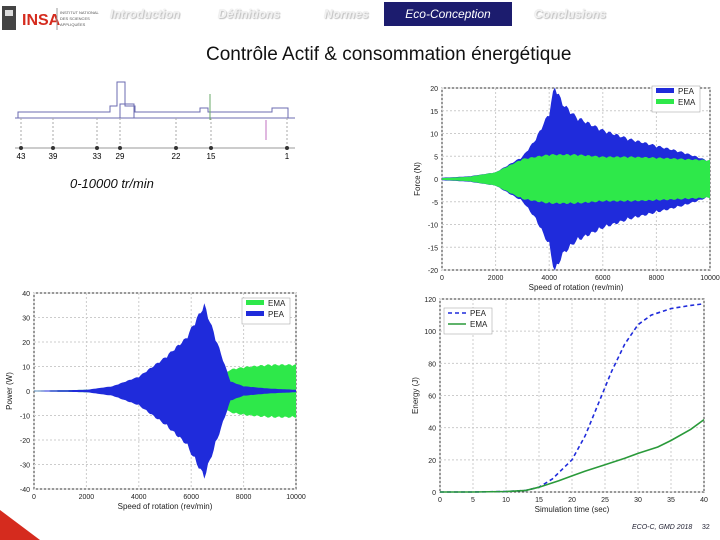 The width and height of the screenshot is (720, 540). I want to click on x-tick-label: 30, so click(638, 500).